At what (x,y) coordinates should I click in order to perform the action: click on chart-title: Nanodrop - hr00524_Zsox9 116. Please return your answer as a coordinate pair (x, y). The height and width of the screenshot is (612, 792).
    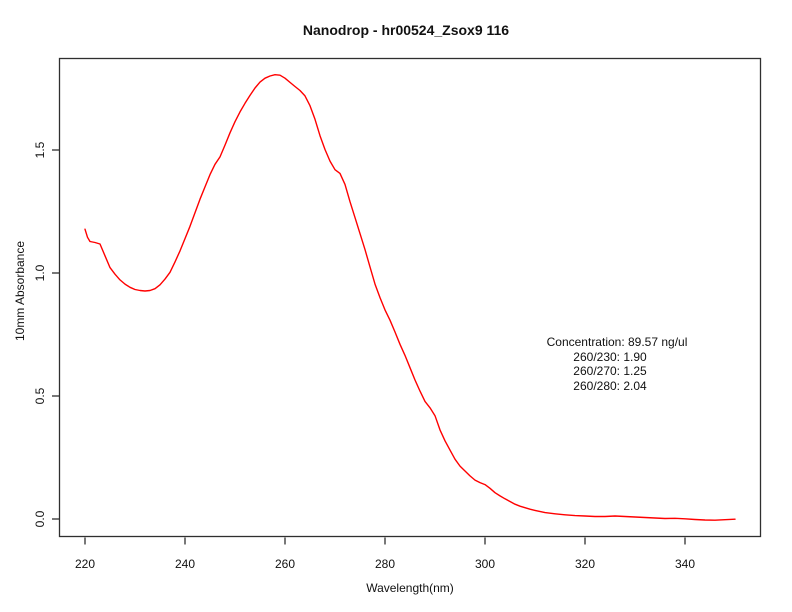
    Looking at the image, I should click on (406, 30).